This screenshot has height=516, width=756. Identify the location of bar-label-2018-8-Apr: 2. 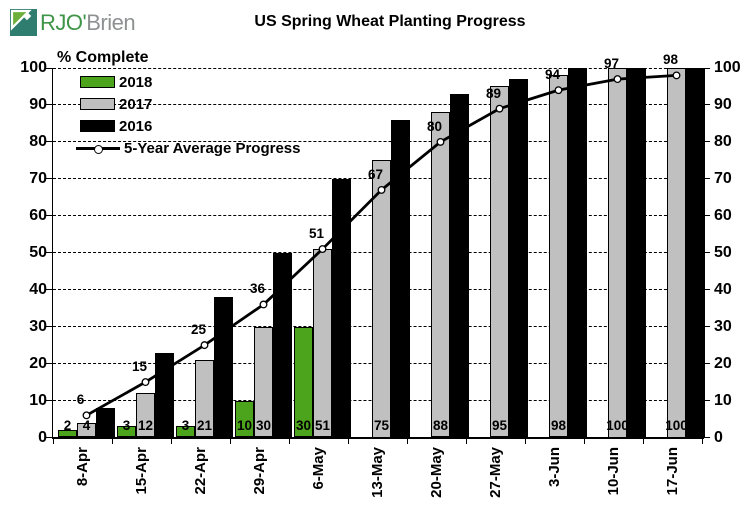
(67, 425).